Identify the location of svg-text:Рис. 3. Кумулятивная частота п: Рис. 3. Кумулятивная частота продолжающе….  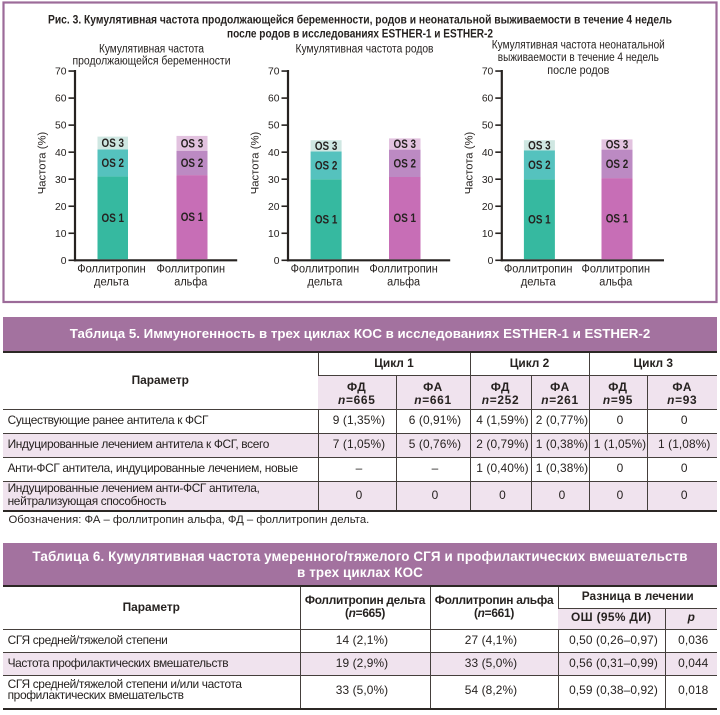
(360, 19).